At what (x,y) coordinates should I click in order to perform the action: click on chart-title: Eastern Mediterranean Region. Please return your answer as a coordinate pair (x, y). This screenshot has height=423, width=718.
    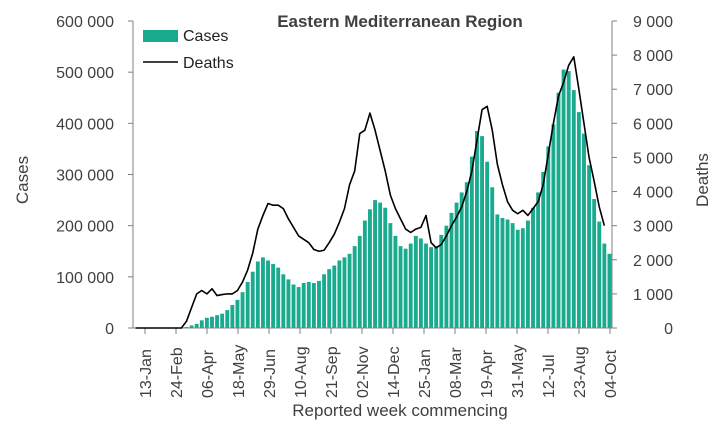
    Looking at the image, I should click on (400, 21).